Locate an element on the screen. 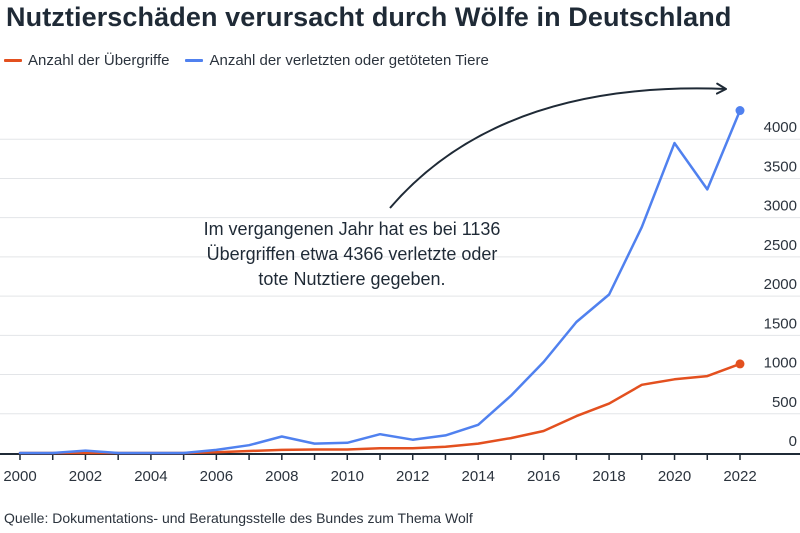  y-tick-label: 1500 is located at coordinates (780, 323).